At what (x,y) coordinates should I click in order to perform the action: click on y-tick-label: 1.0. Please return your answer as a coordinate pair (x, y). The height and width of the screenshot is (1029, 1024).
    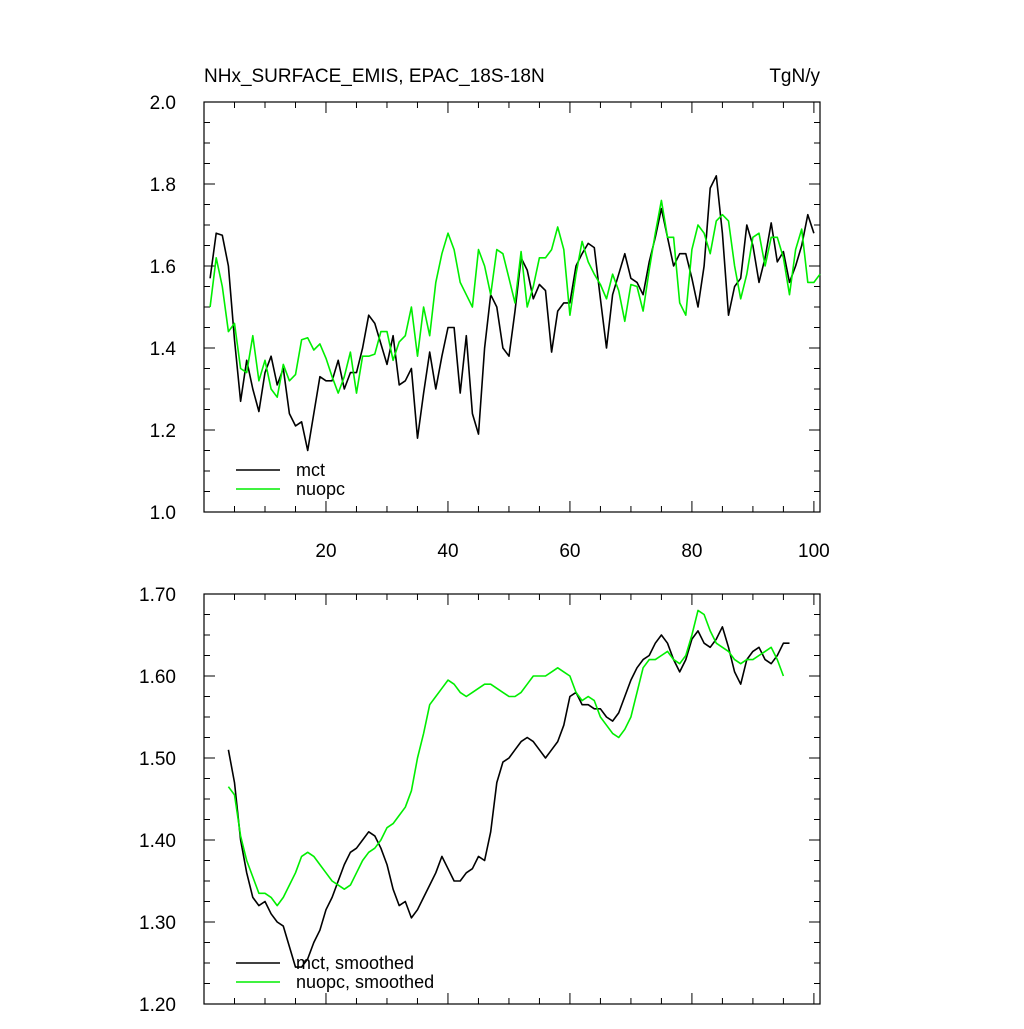
    Looking at the image, I should click on (163, 513).